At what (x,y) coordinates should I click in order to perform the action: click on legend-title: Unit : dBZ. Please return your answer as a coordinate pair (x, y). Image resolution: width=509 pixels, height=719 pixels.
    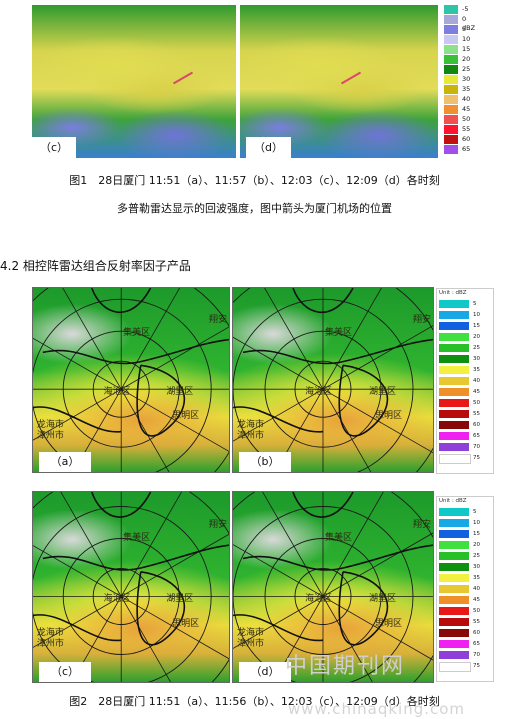
    Looking at the image, I should click on (453, 501).